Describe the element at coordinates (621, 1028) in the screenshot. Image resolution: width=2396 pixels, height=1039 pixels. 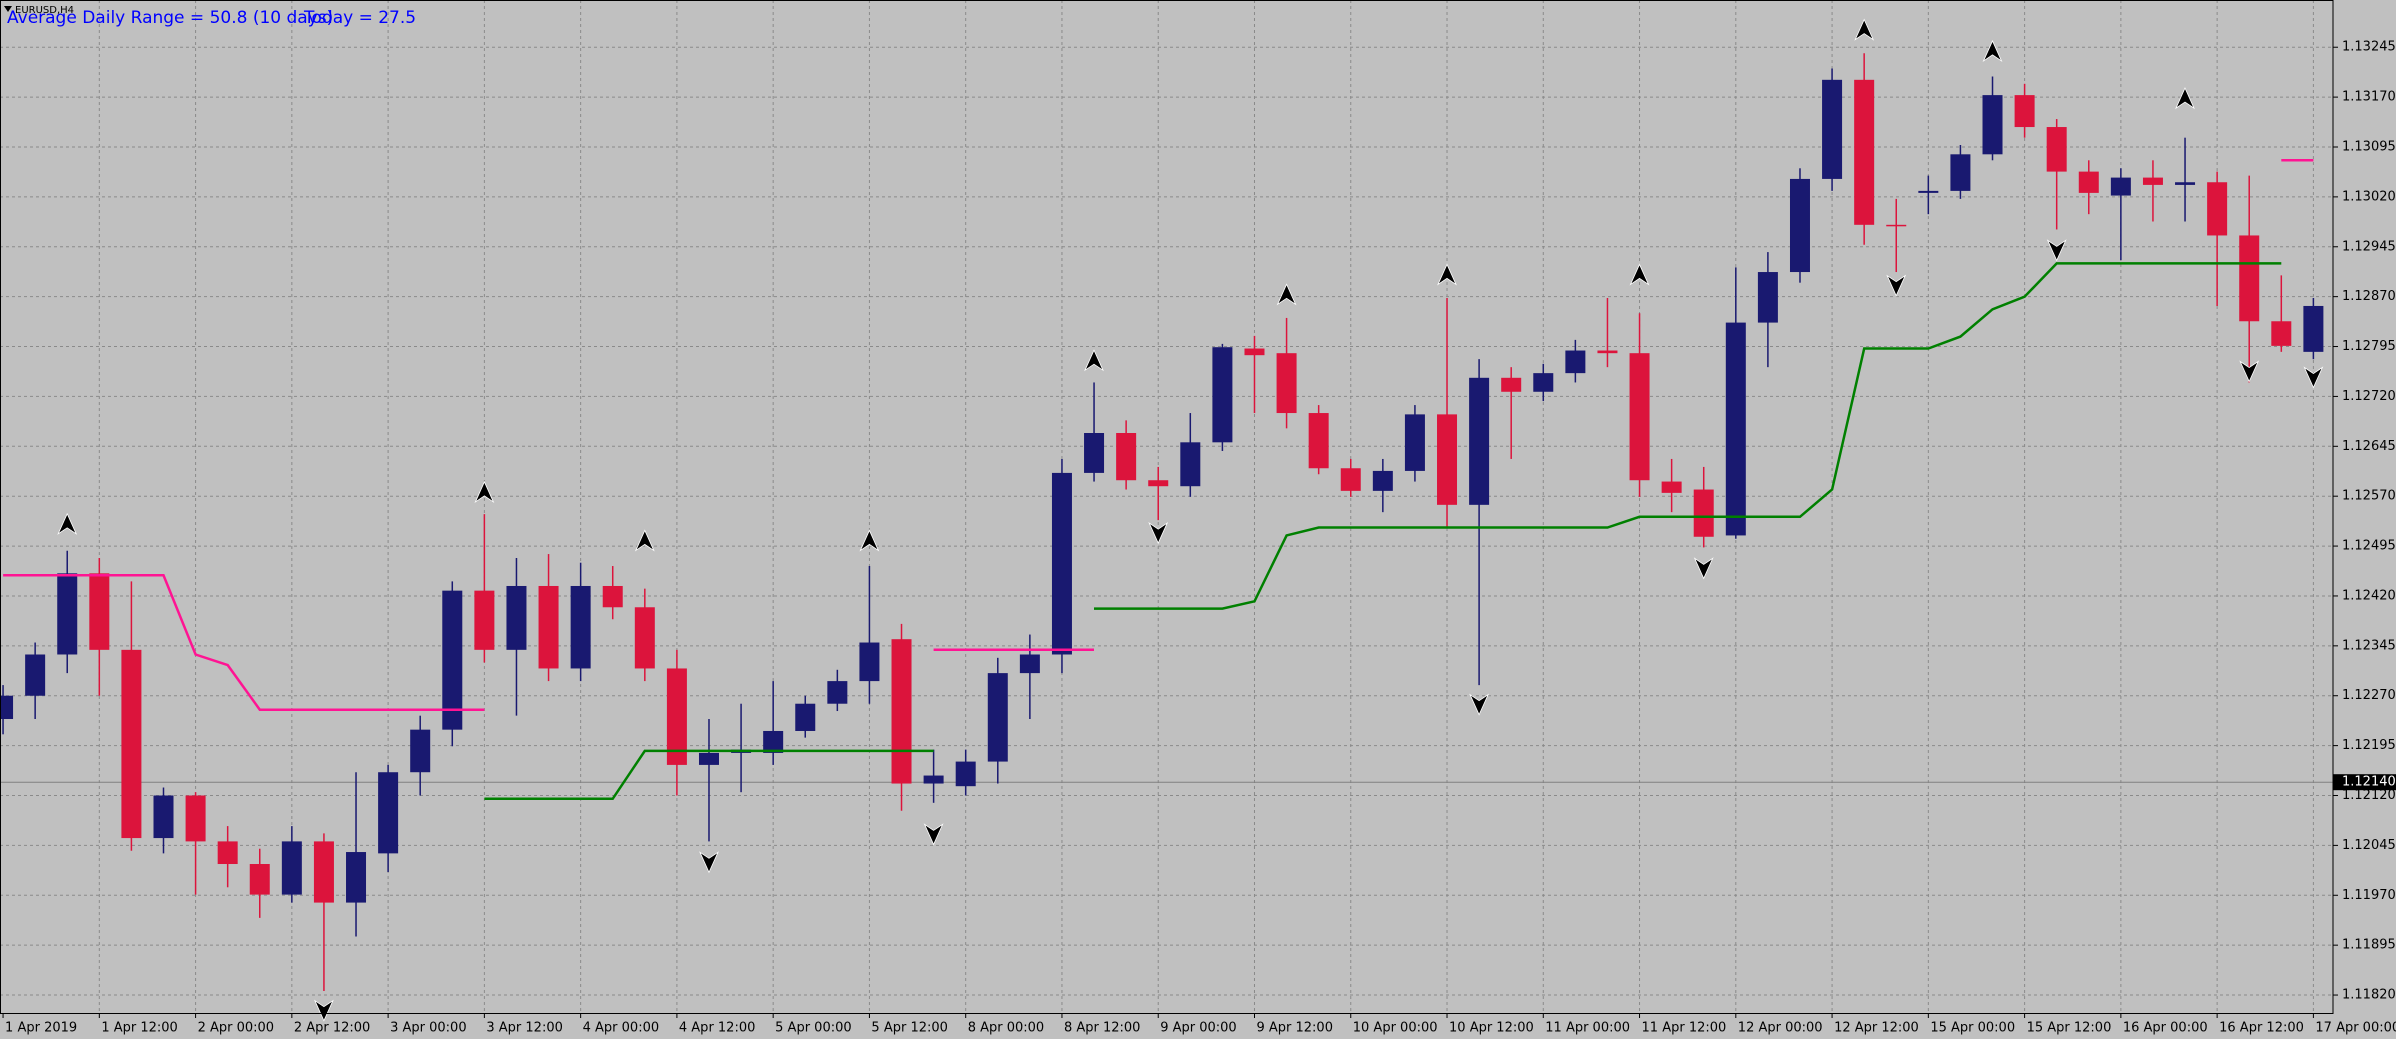
I see `x-tick-label: 4 Apr 00:00` at that location.